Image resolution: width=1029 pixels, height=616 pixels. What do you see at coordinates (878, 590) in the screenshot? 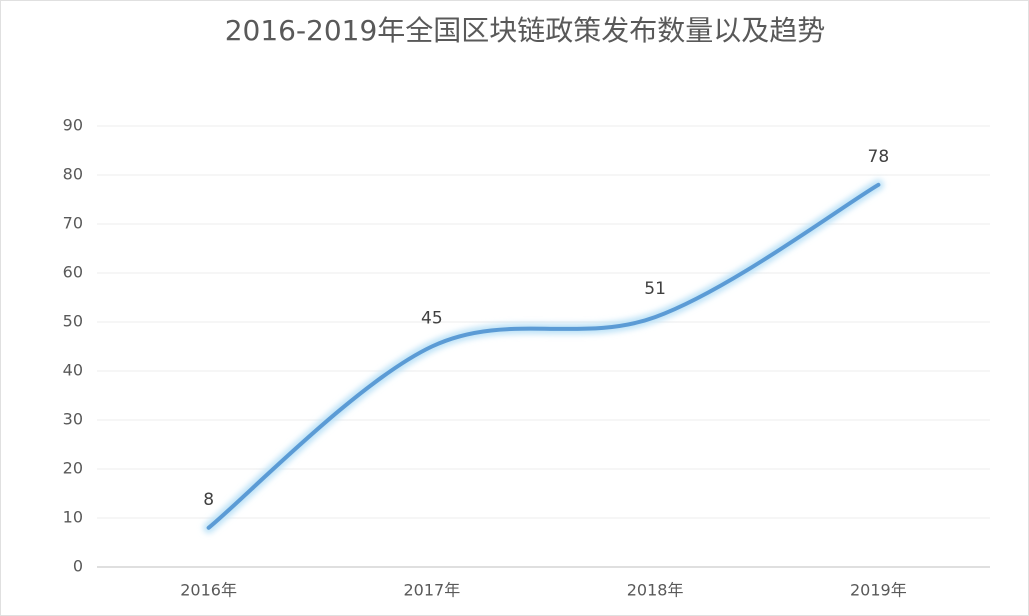
I see `x-tick-label: 2019年` at bounding box center [878, 590].